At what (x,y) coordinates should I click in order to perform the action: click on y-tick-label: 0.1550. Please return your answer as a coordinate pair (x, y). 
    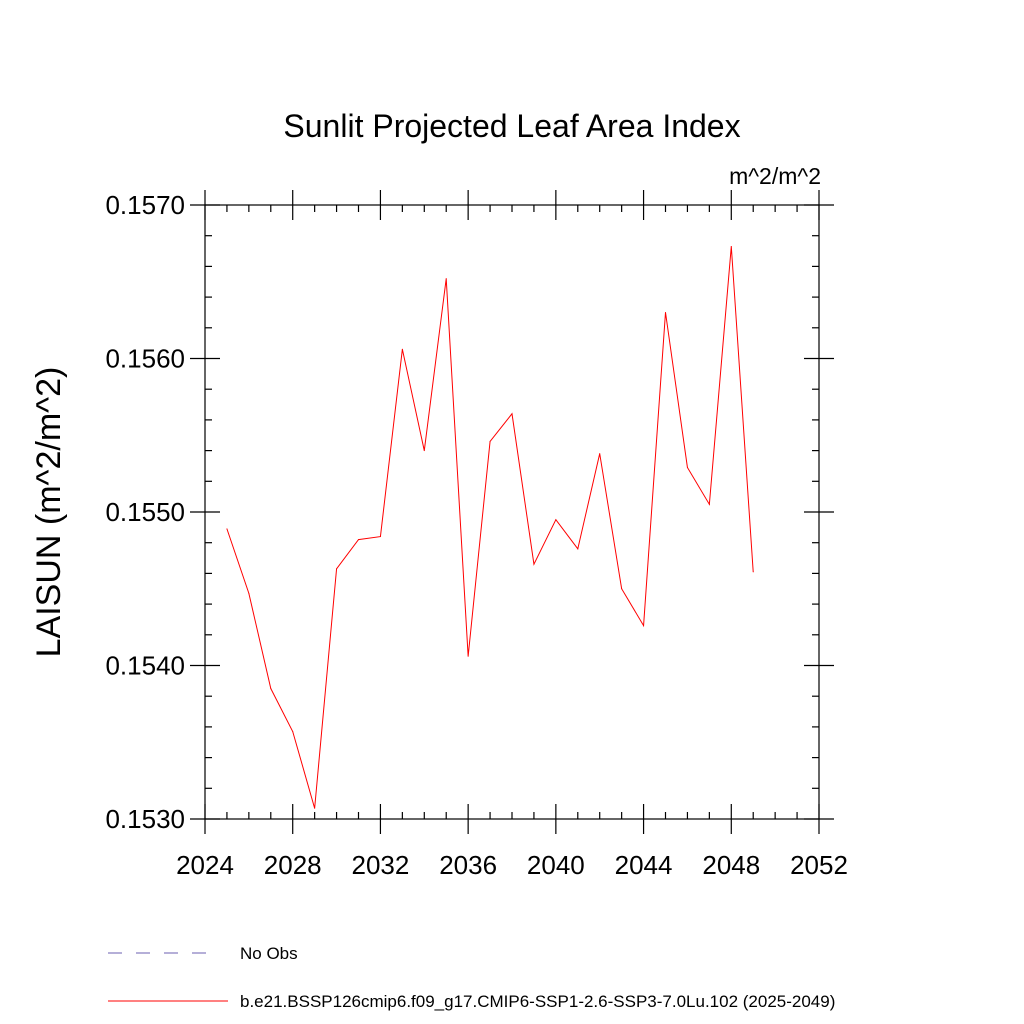
    Looking at the image, I should click on (145, 512).